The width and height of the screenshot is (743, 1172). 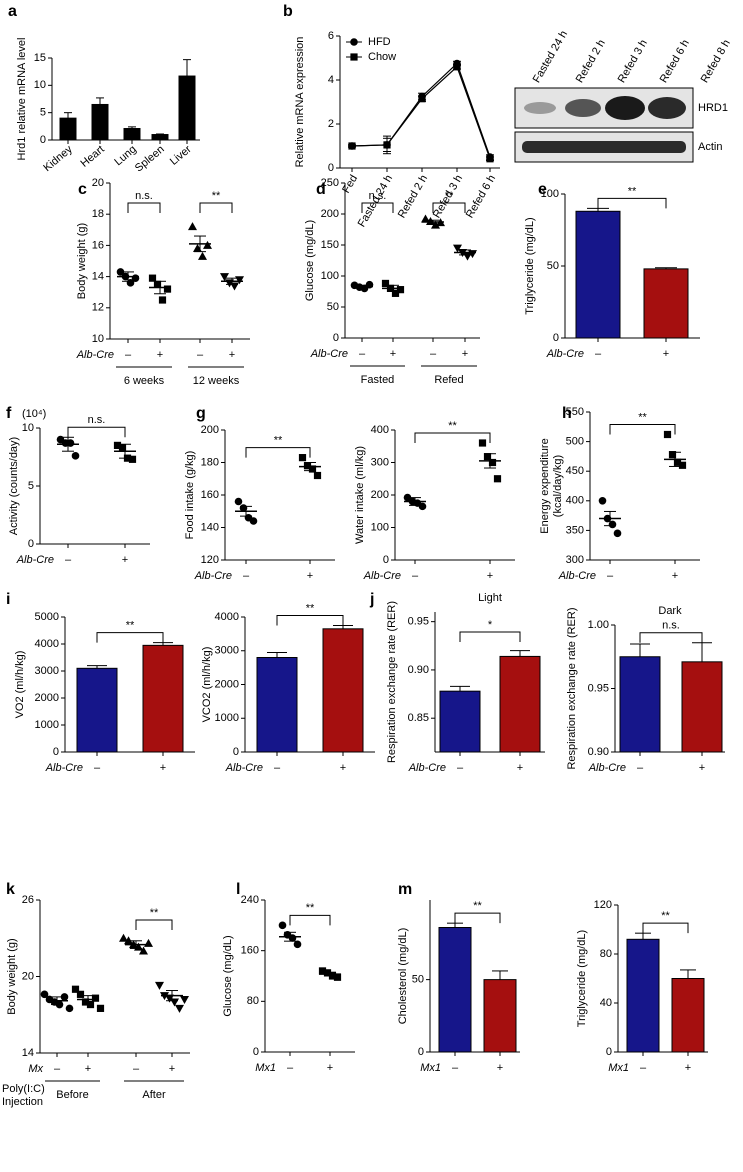 What do you see at coordinates (575, 471) in the screenshot?
I see `y-tick-label: 450` at bounding box center [575, 471].